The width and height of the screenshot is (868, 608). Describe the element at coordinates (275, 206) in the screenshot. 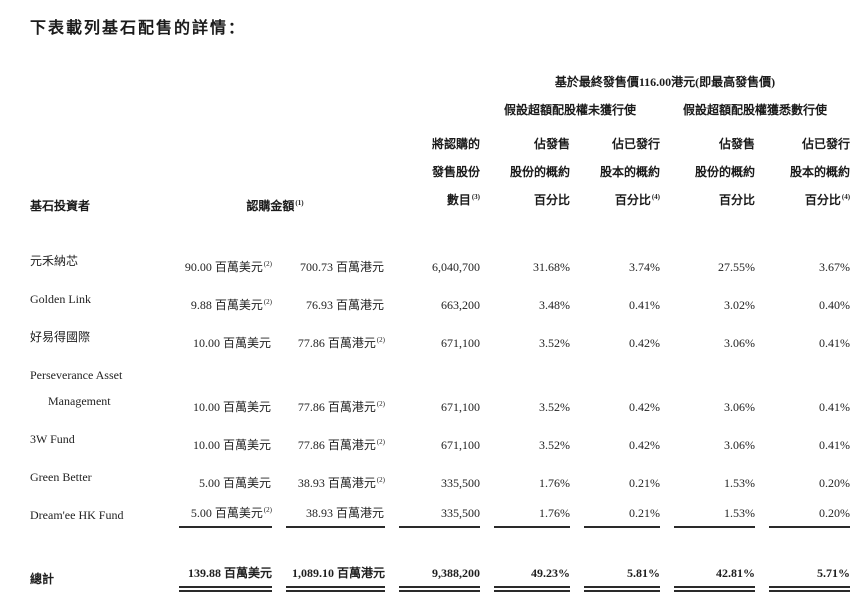

I see `col-header-subscription-amount: 認購金額(1)` at that location.